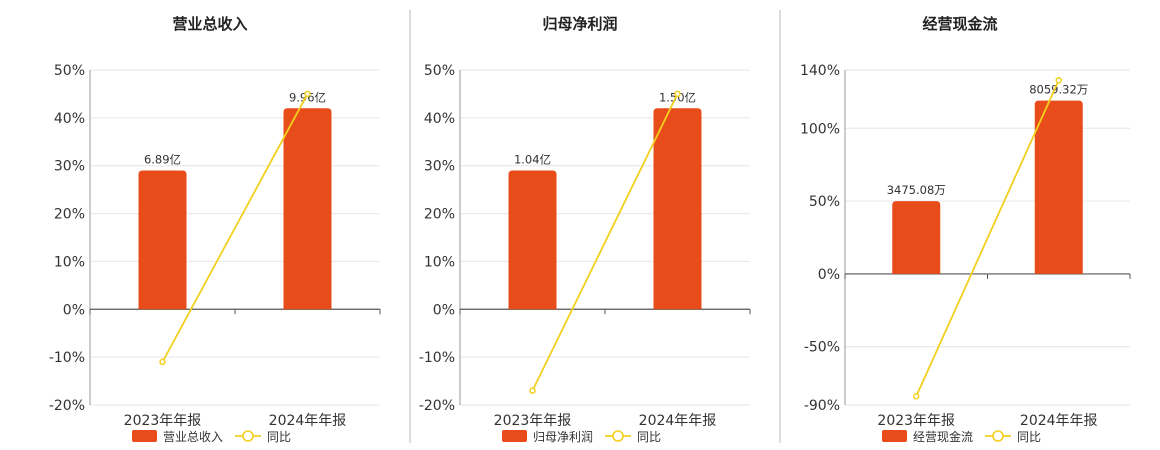 Image resolution: width=1160 pixels, height=450 pixels. What do you see at coordinates (193, 437) in the screenshot?
I see `chart1-legend-bar-label: 营业总收入` at bounding box center [193, 437].